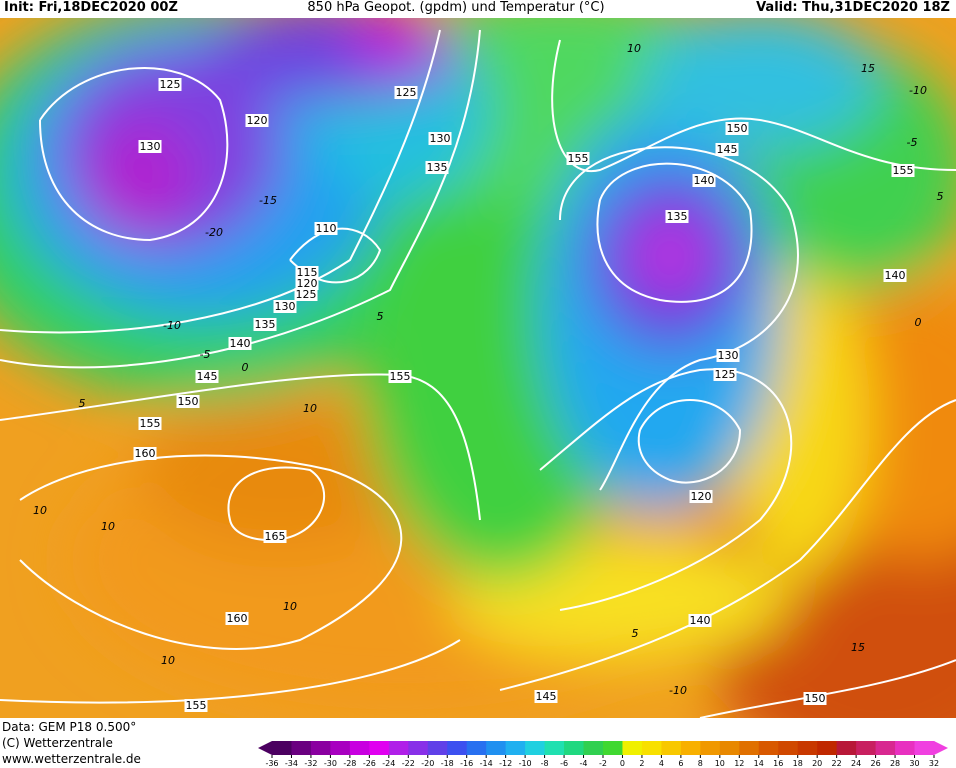  What do you see at coordinates (310, 763) in the screenshot?
I see `legend-tick-label: -32` at bounding box center [310, 763].